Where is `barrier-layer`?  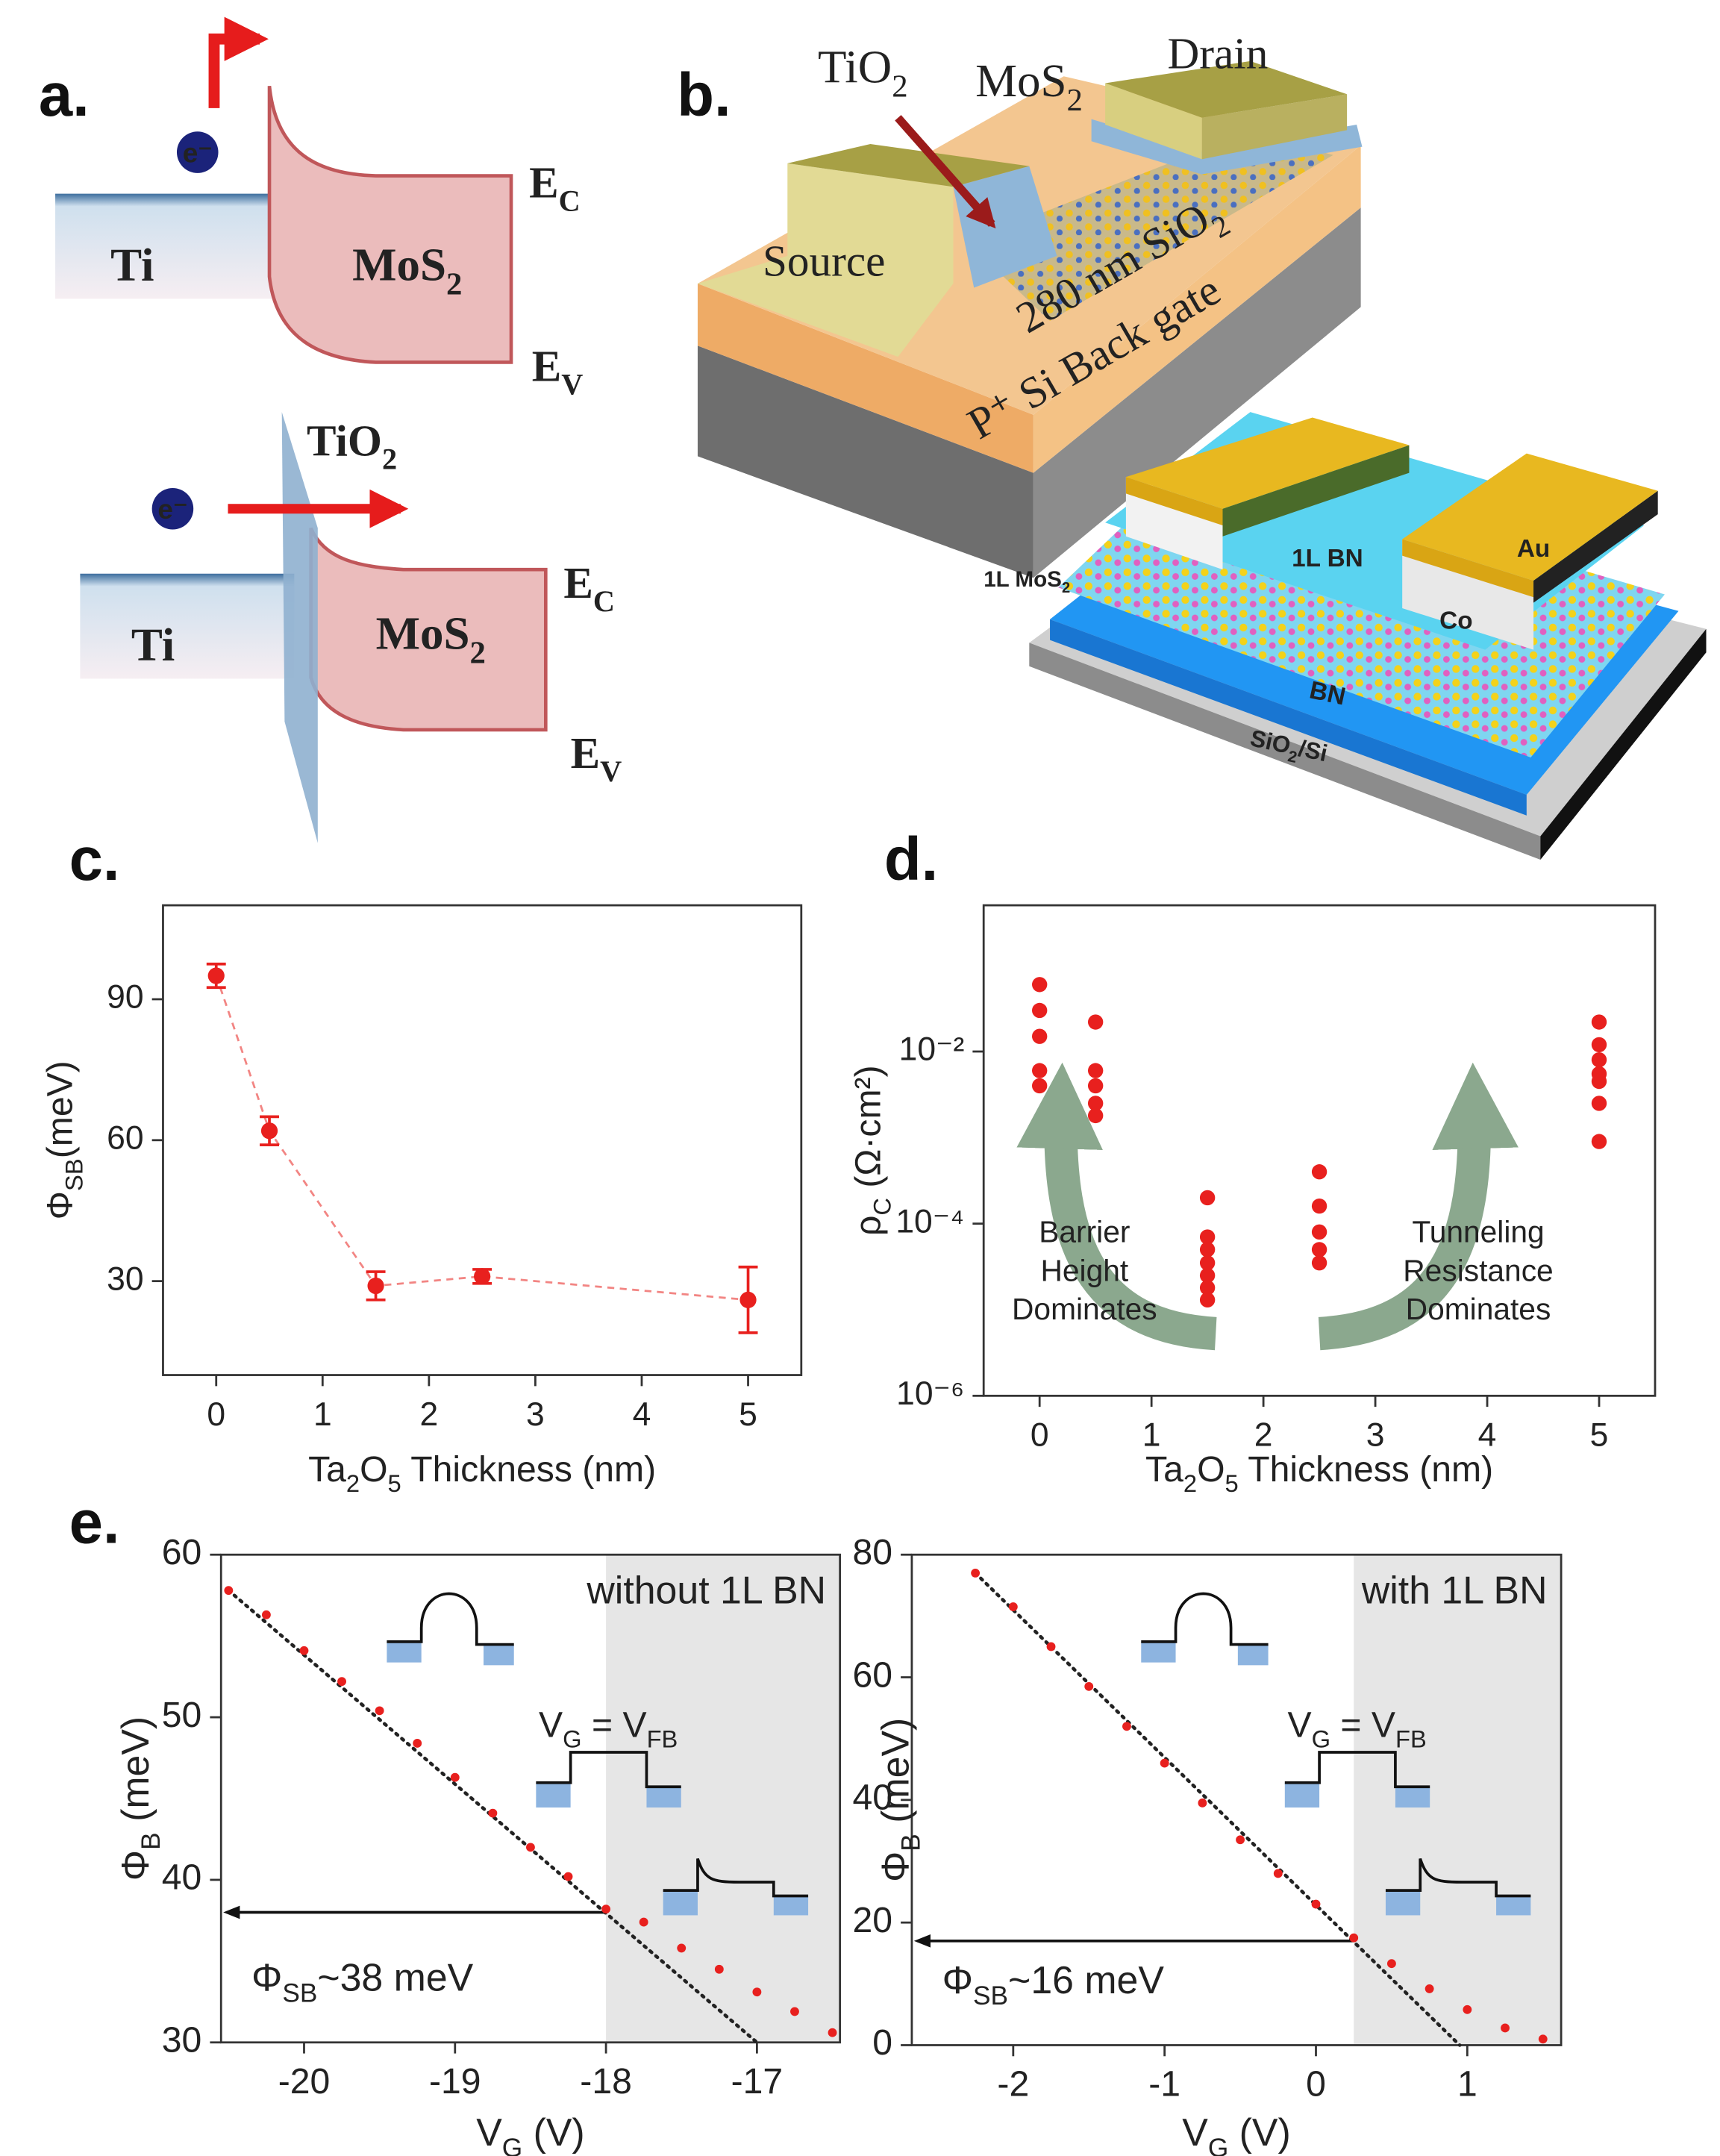 barrier-layer is located at coordinates (299, 627).